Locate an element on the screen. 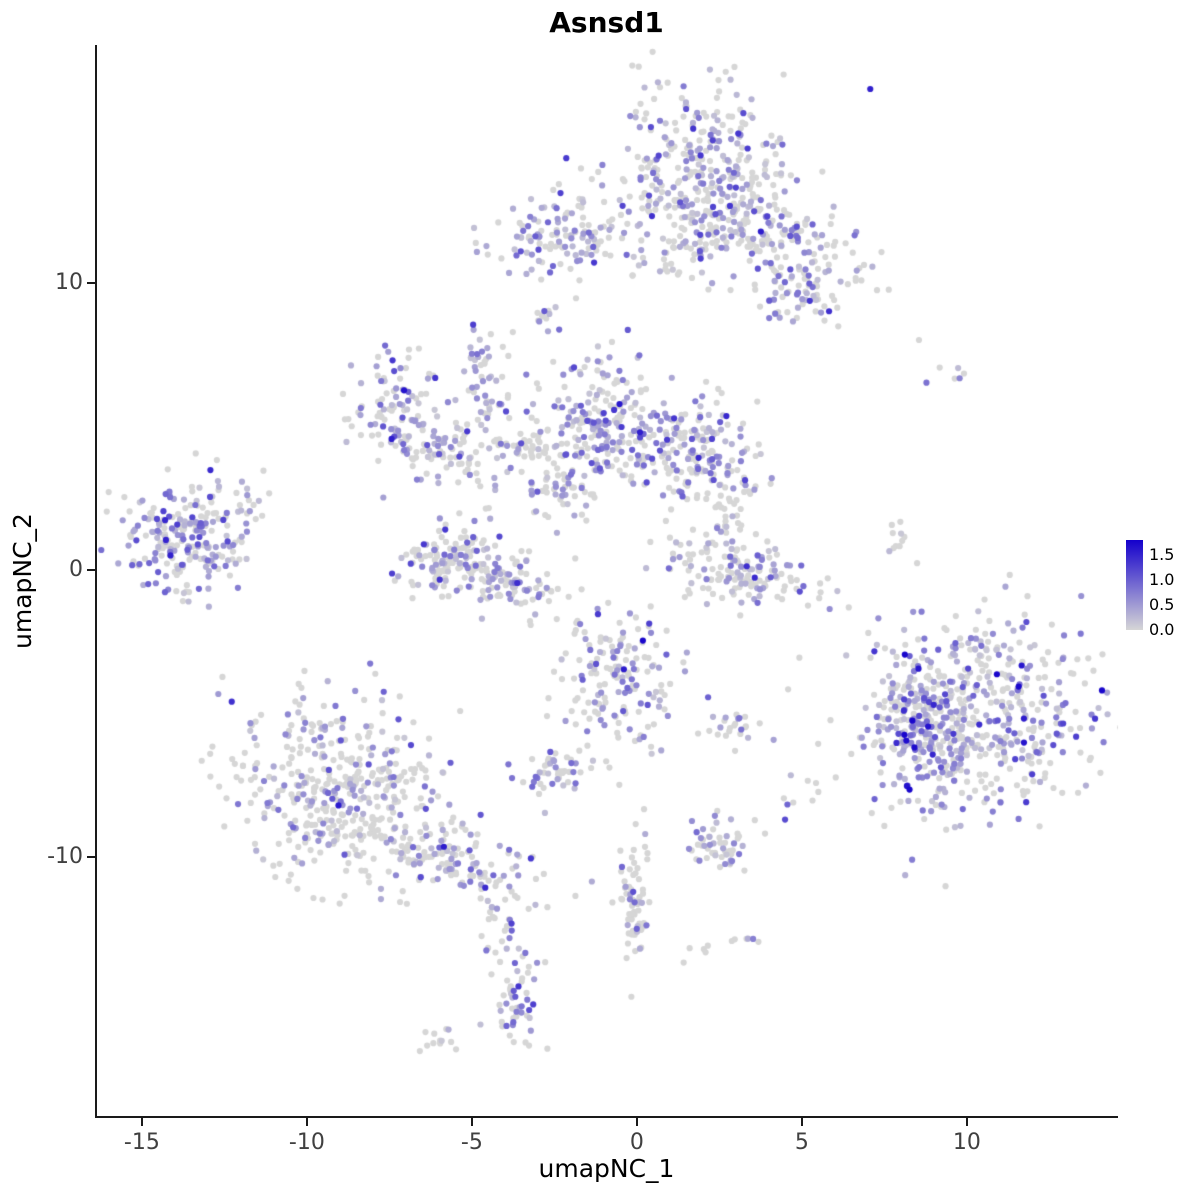  legend-tick-label: 1.0 is located at coordinates (1162, 579).